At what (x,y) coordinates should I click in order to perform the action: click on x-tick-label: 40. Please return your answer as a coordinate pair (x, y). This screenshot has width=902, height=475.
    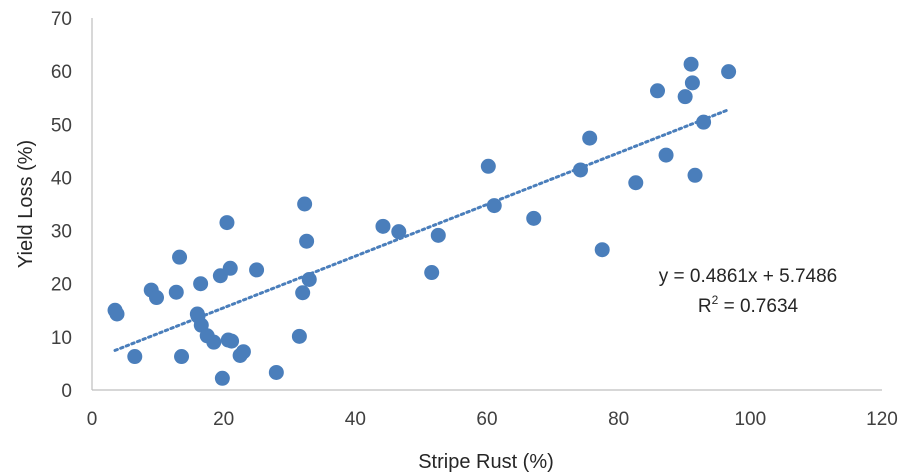
    Looking at the image, I should click on (355, 419).